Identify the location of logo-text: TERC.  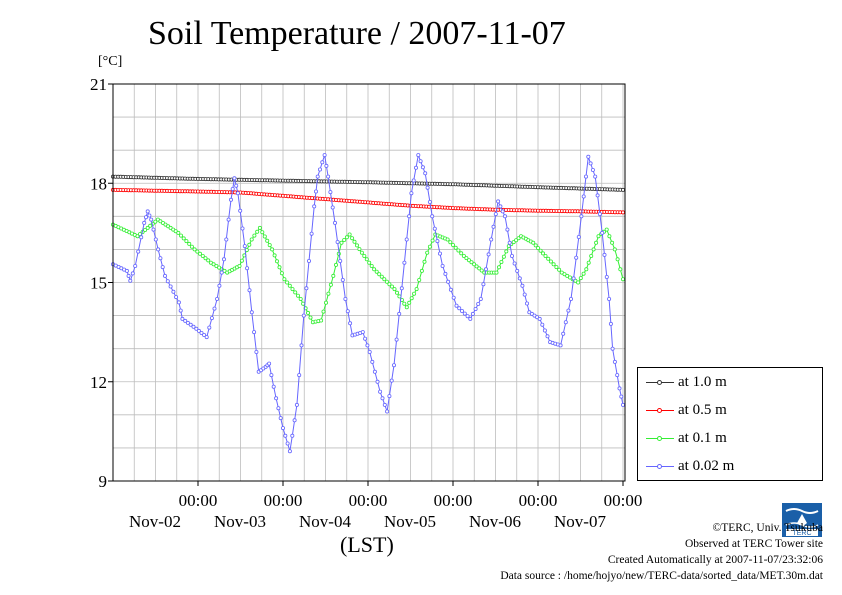
(801, 533).